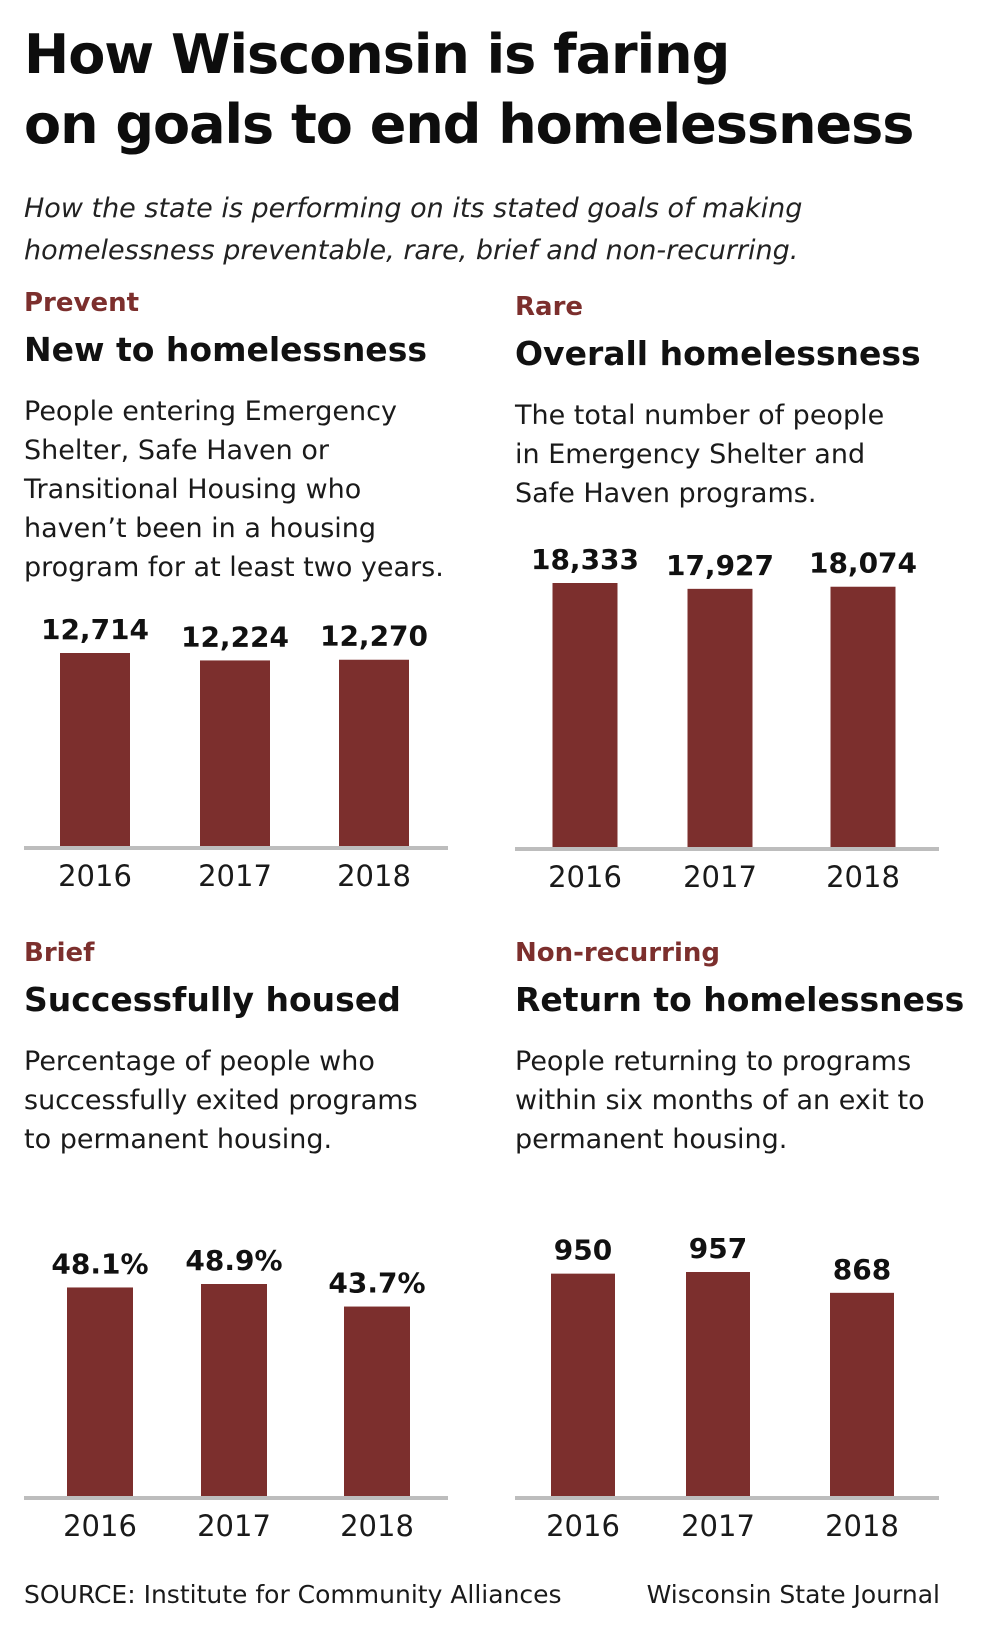  I want to click on bar-chart-prevent: 12,714 2016 12,224 2017 12,270 2018, so click(236, 753).